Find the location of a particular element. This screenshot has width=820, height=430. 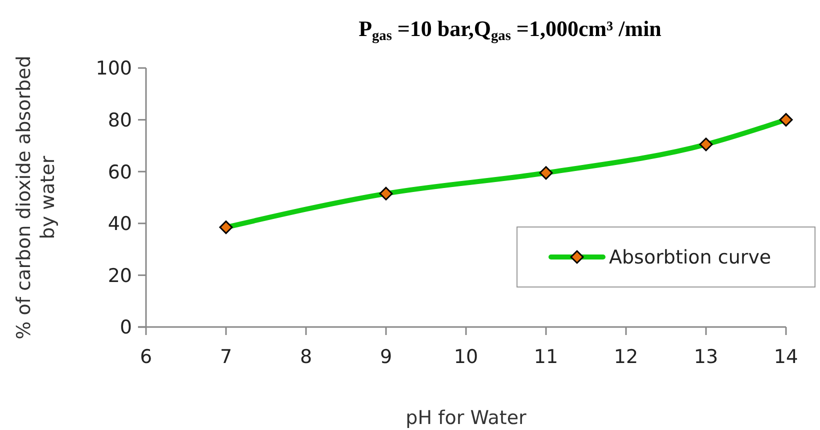

x-tick-label: 10 is located at coordinates (466, 357).